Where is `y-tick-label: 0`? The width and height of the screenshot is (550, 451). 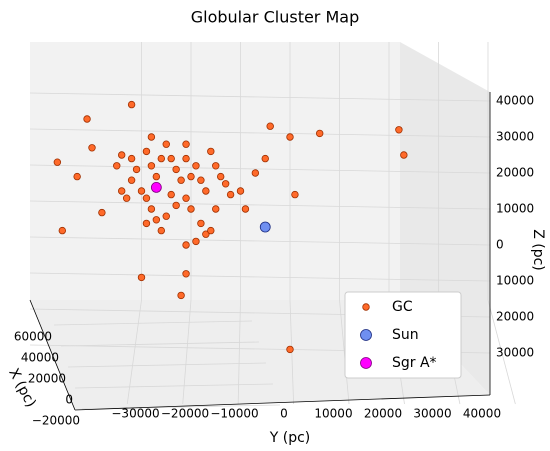 y-tick-label: 0 is located at coordinates (284, 414).